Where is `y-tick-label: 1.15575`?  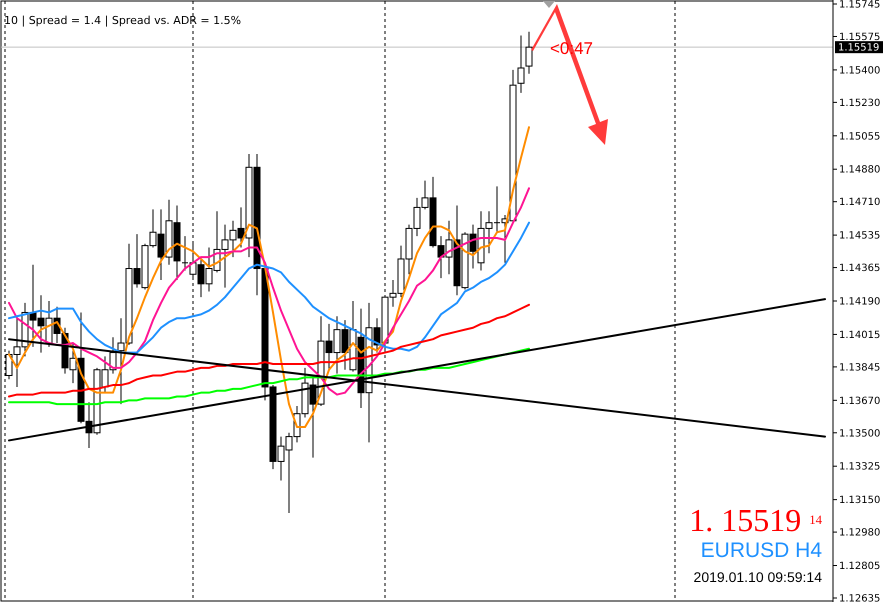 y-tick-label: 1.15575 is located at coordinates (859, 37).